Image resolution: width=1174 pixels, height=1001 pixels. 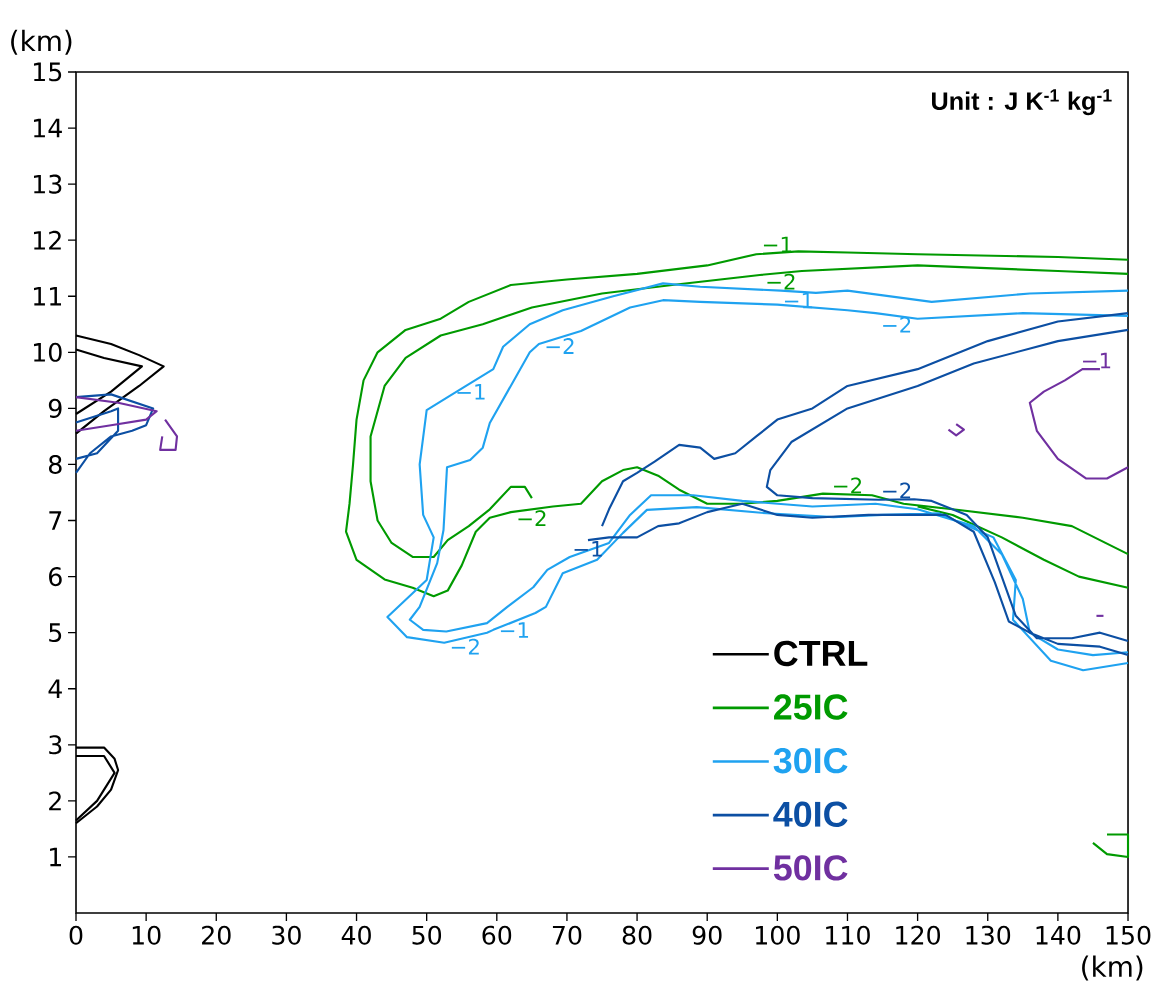 I want to click on x-tick-label: 90, so click(x=707, y=935).